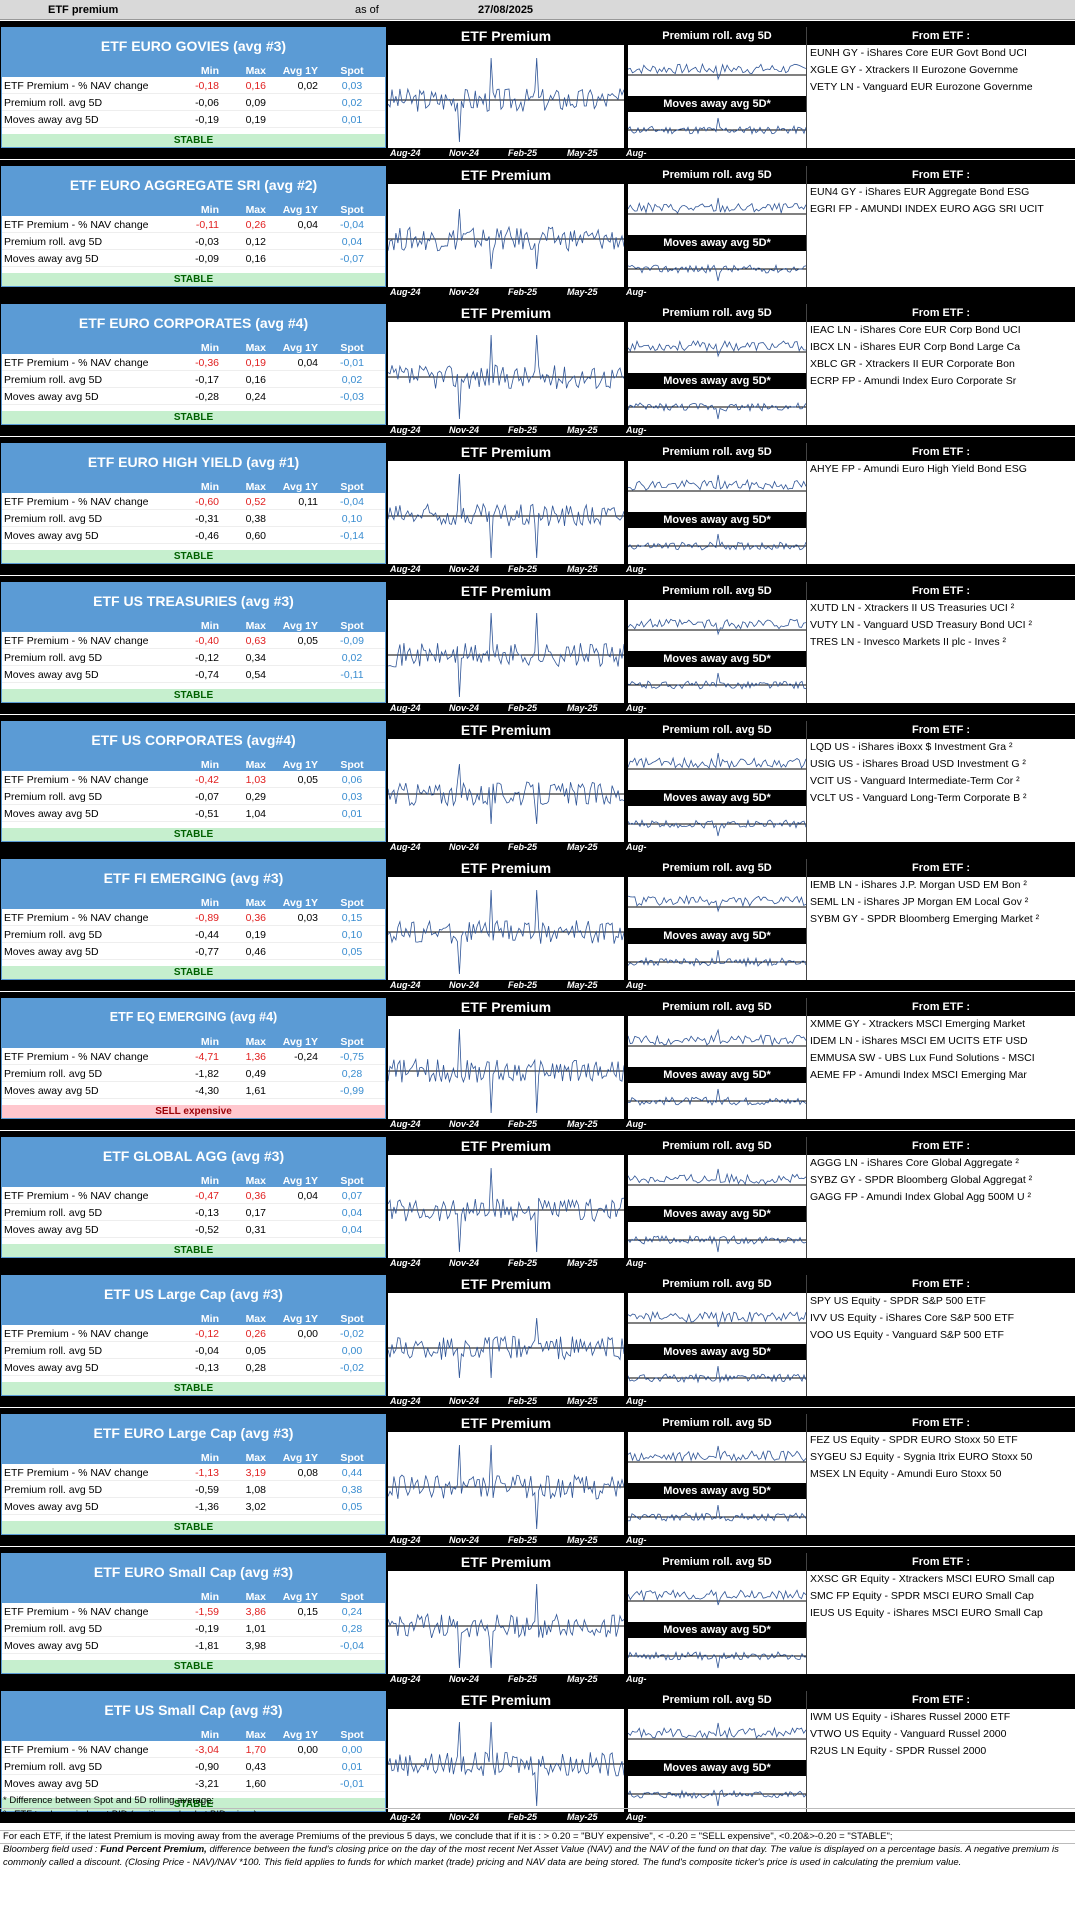 The height and width of the screenshot is (1915, 1075). I want to click on roll-line, so click(717, 1453).